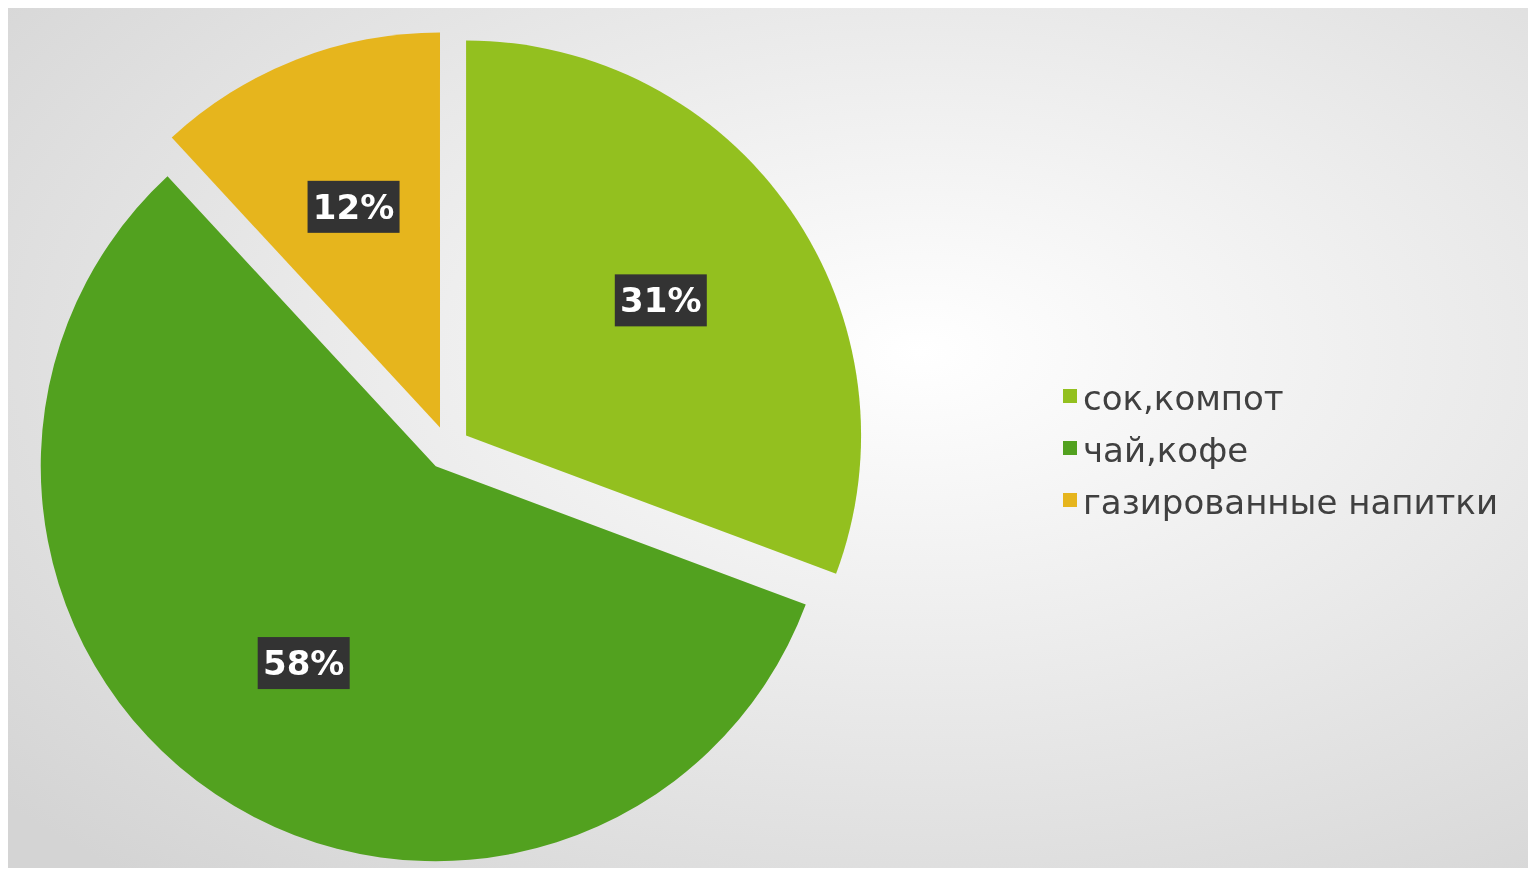 The image size is (1537, 878). Describe the element at coordinates (661, 300) in the screenshot. I see `data-label: 31%` at that location.